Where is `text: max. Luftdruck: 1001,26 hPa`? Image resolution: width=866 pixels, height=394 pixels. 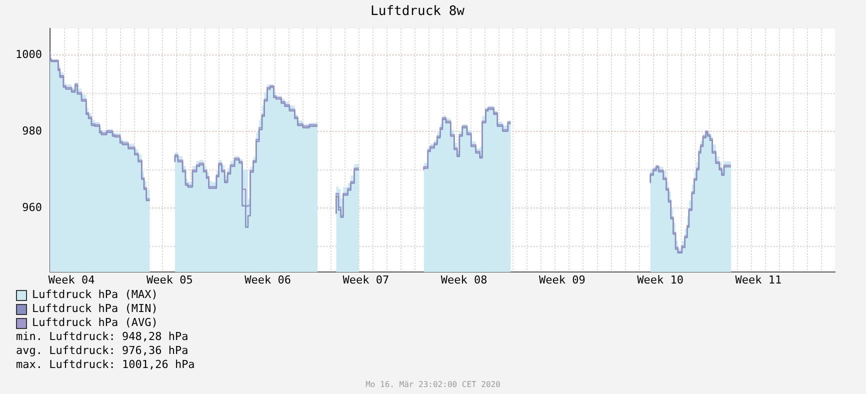
text: max. Luftdruck: 1001,26 hPa is located at coordinates (106, 365).